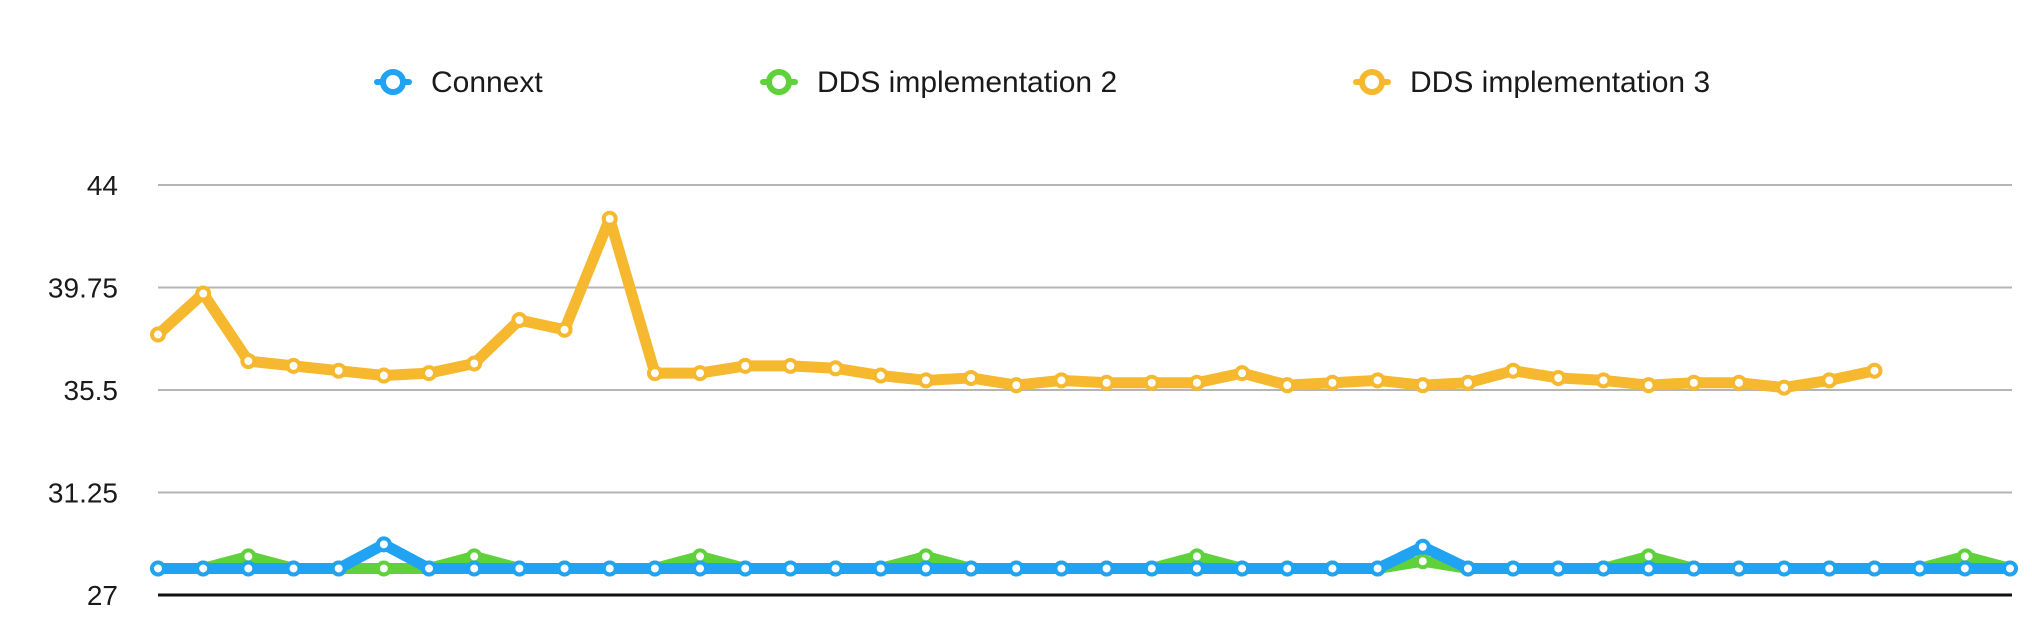  What do you see at coordinates (102, 185) in the screenshot?
I see `y-tick-label: 44` at bounding box center [102, 185].